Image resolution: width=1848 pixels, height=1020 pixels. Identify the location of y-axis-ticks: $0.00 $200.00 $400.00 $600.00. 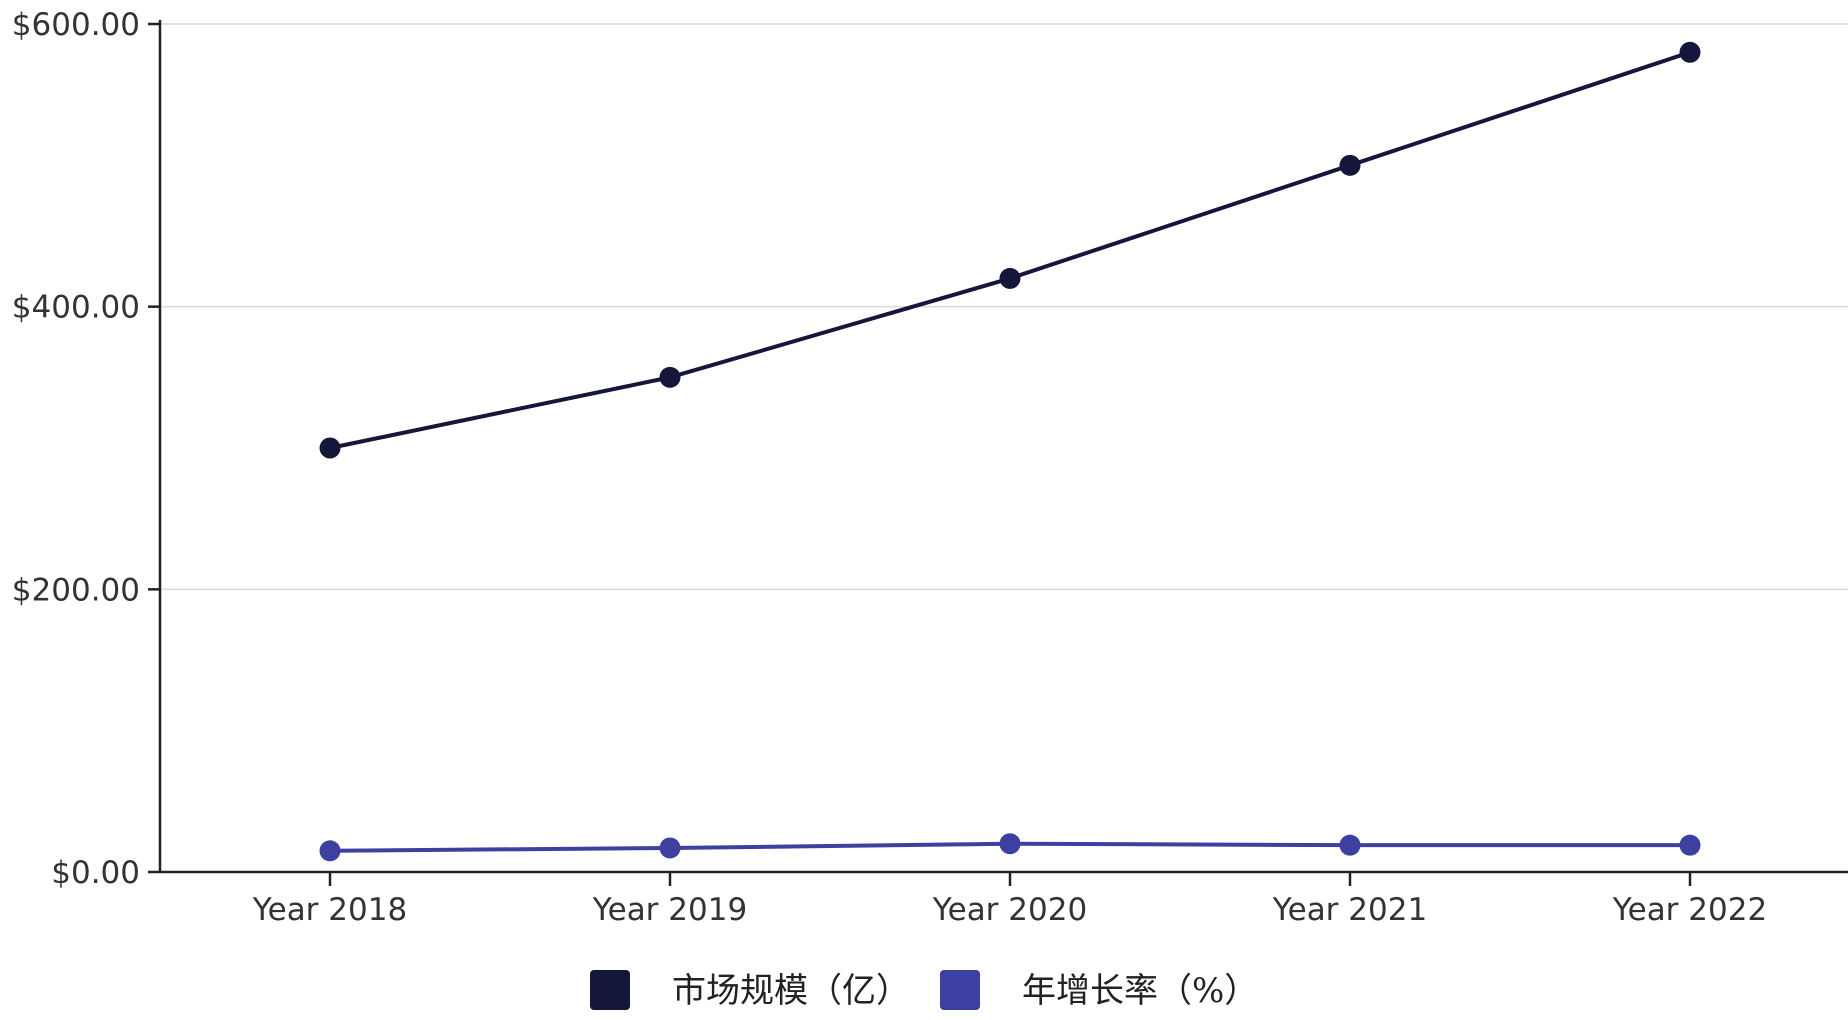
(86, 449).